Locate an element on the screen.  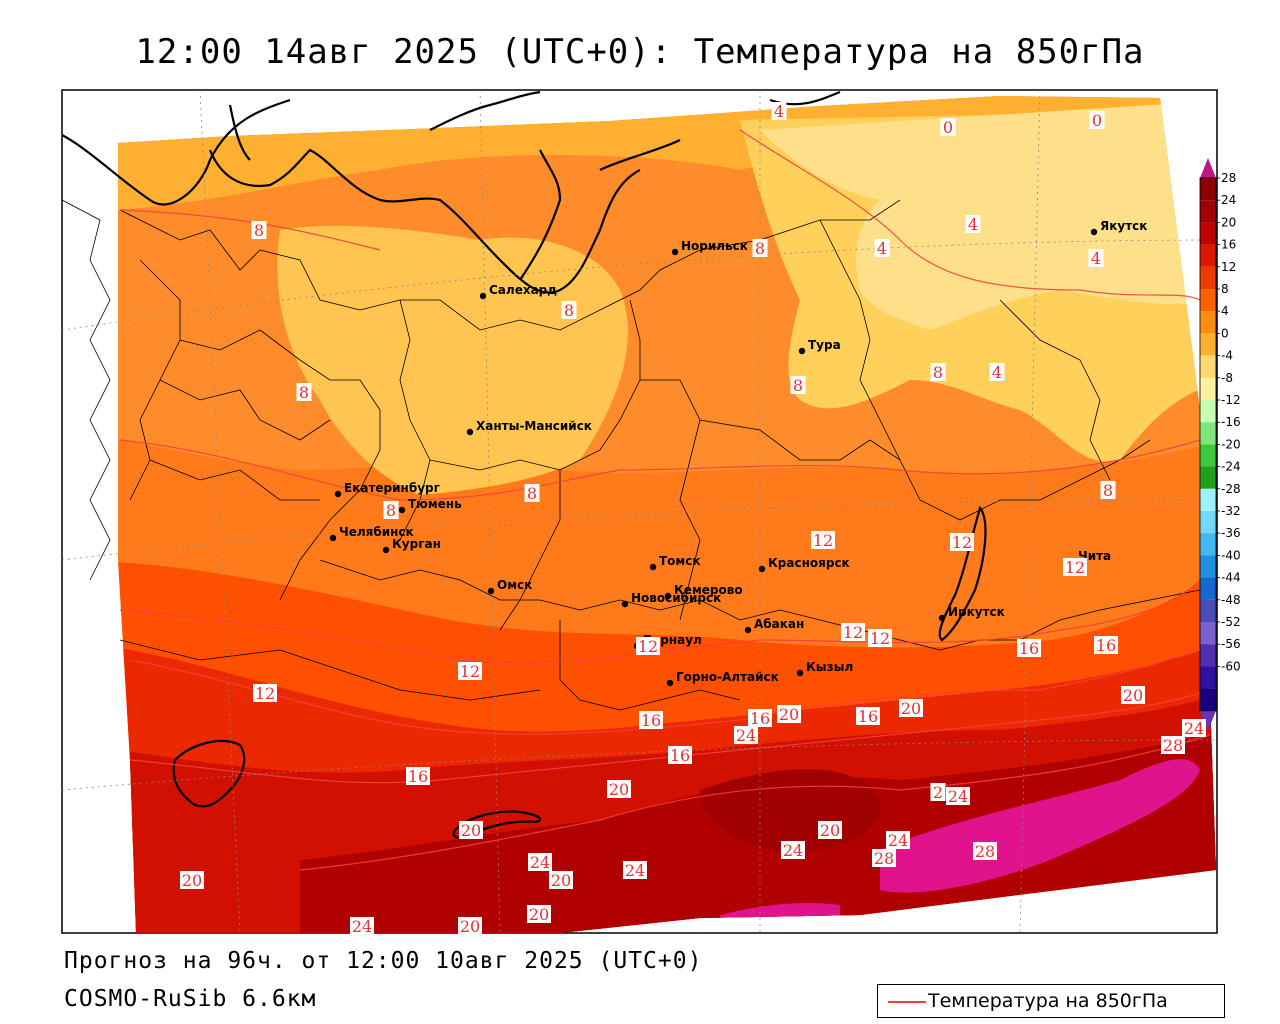
city-label: Горно-Алтайск is located at coordinates (727, 677).